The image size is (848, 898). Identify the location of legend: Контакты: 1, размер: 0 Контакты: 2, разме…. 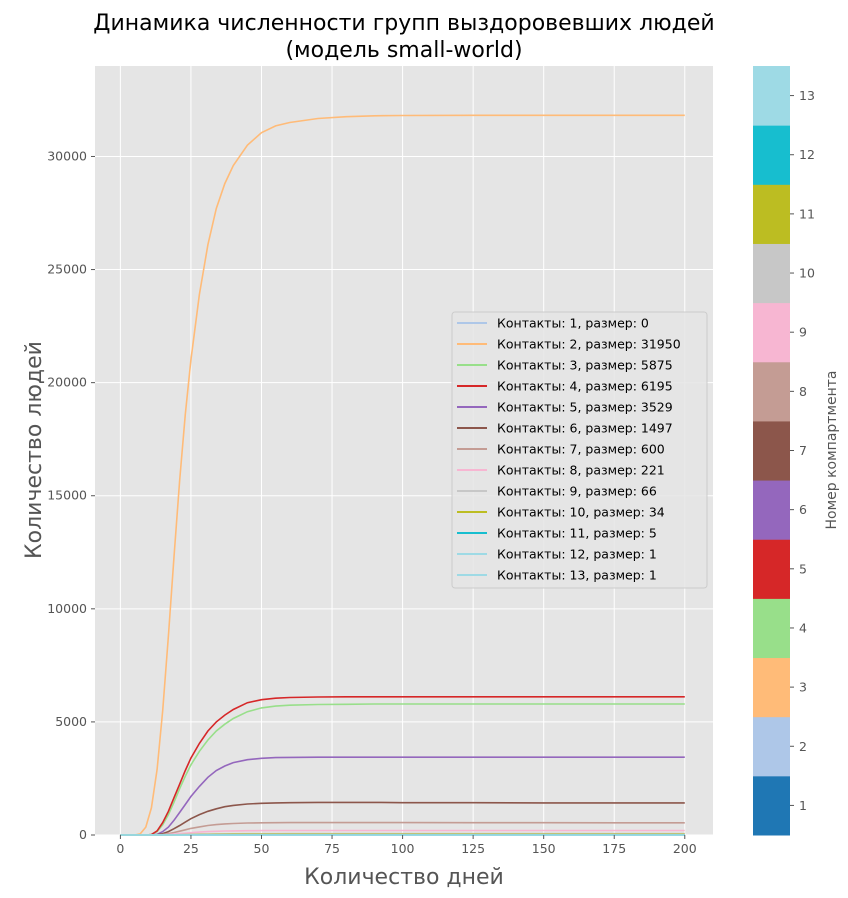
(579, 450).